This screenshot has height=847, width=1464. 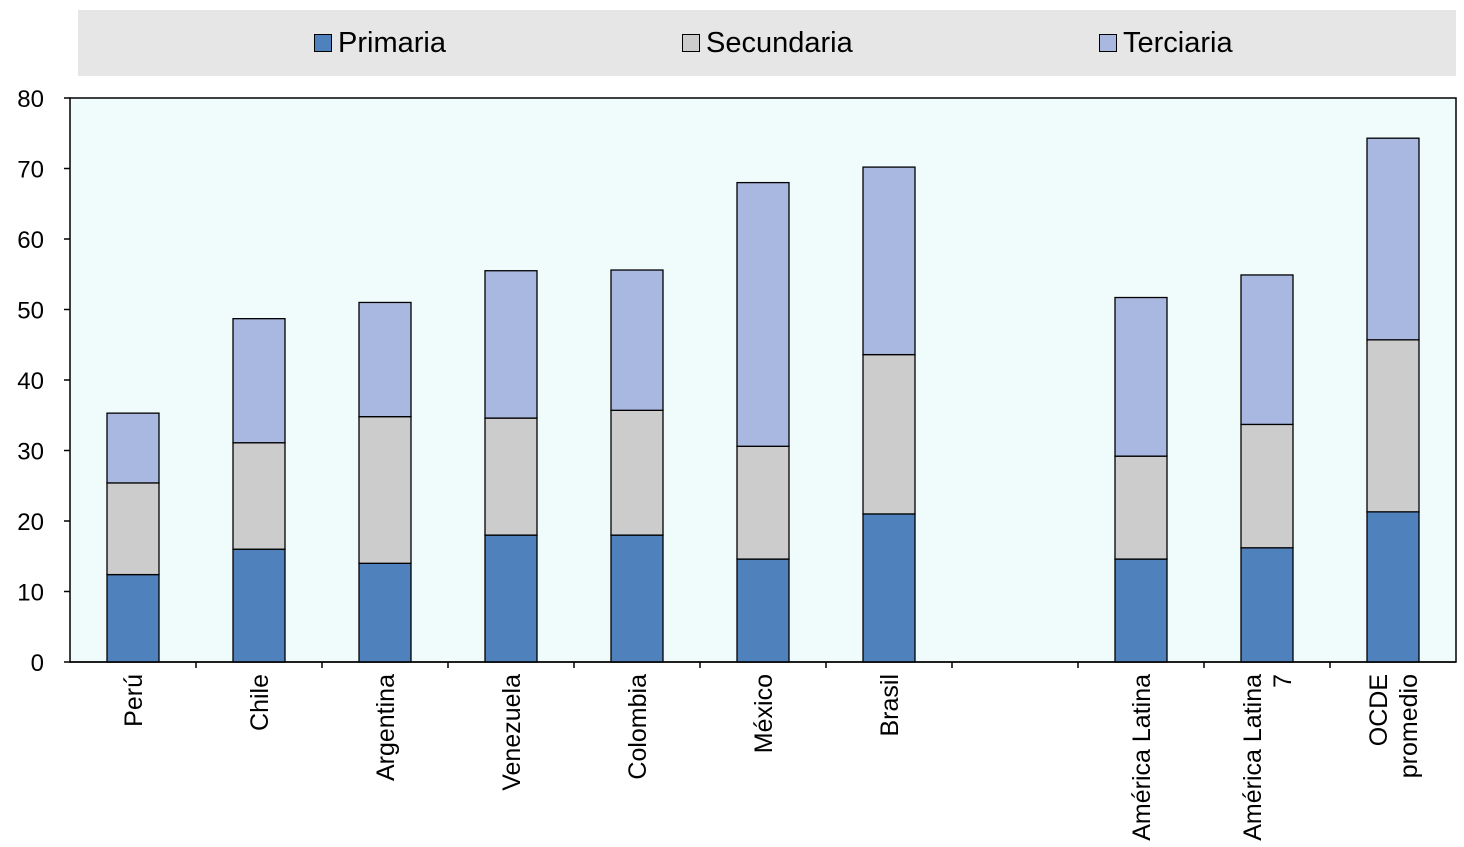 I want to click on legend-item-secundaria: Secundaria, so click(x=767, y=43).